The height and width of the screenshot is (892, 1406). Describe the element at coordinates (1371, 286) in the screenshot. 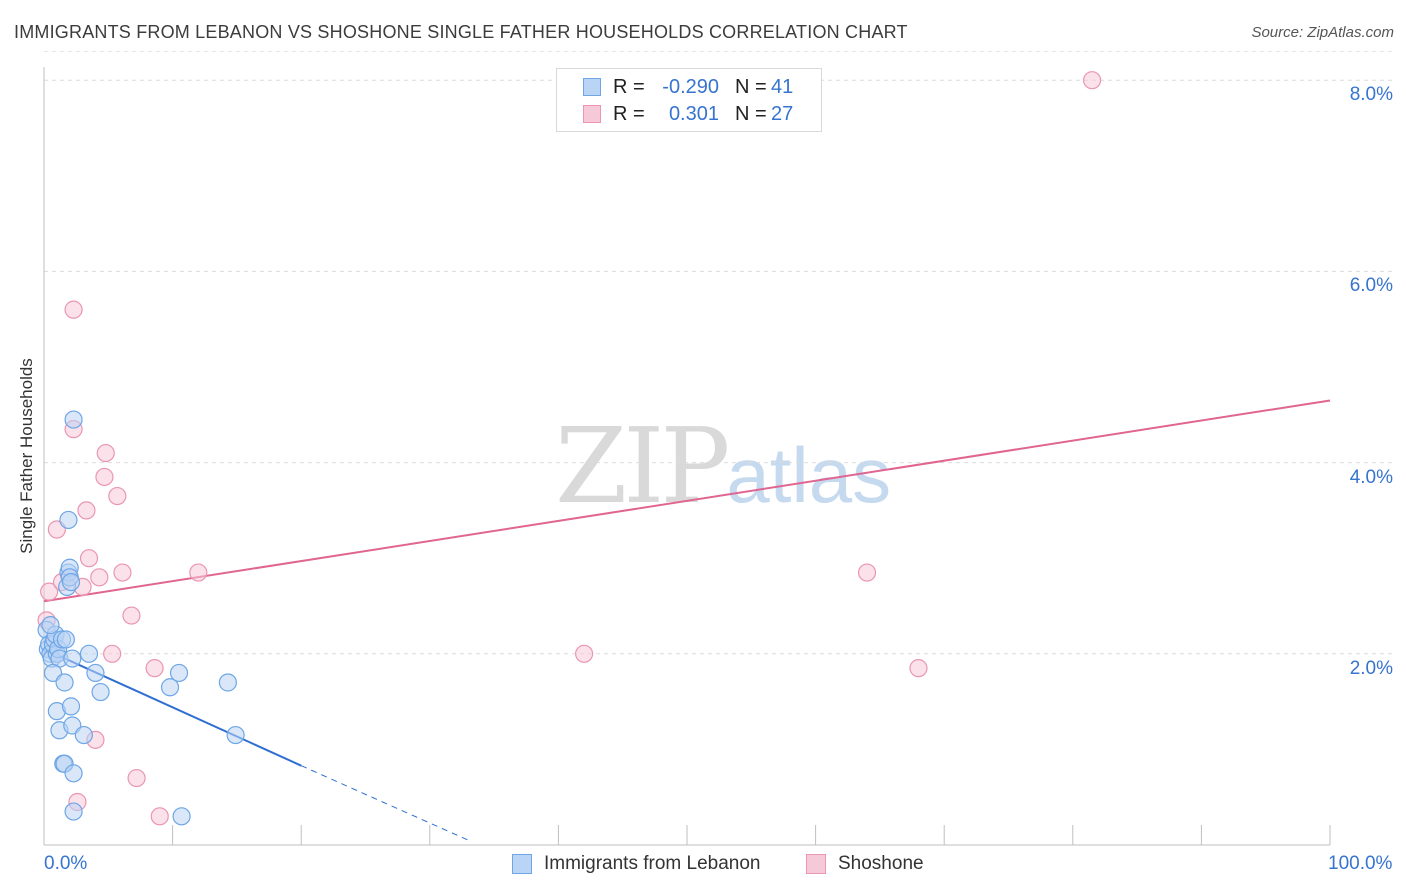

I see `y-tick-label: 6.0%` at that location.